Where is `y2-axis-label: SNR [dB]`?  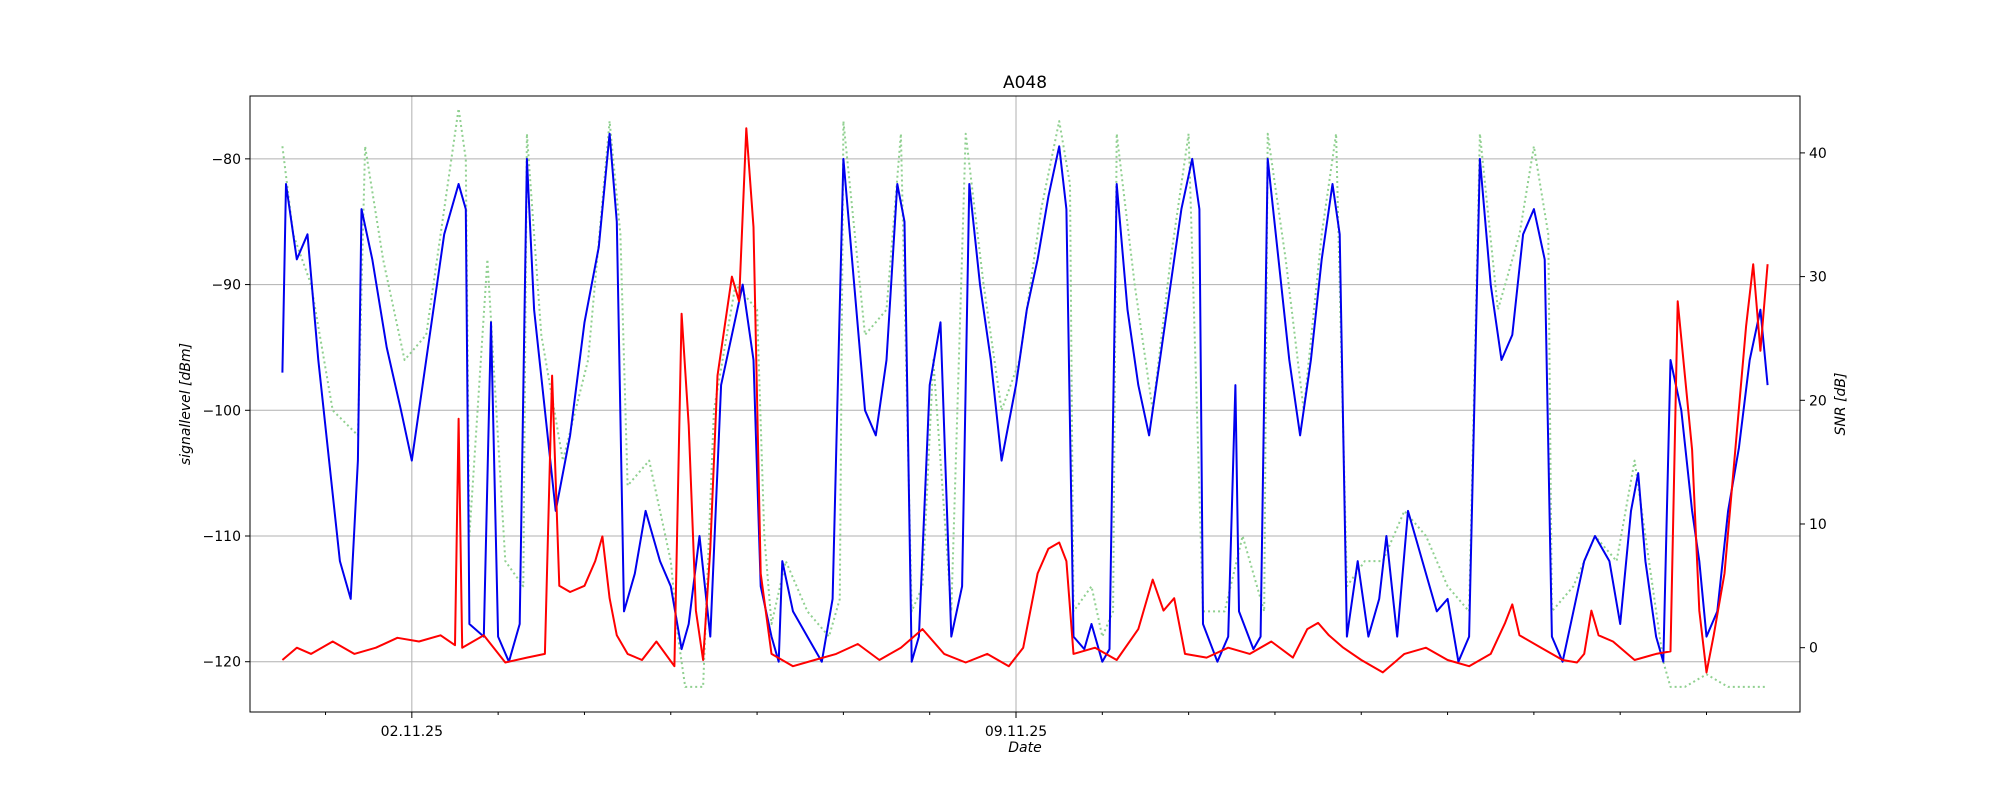 y2-axis-label: SNR [dB] is located at coordinates (1841, 404).